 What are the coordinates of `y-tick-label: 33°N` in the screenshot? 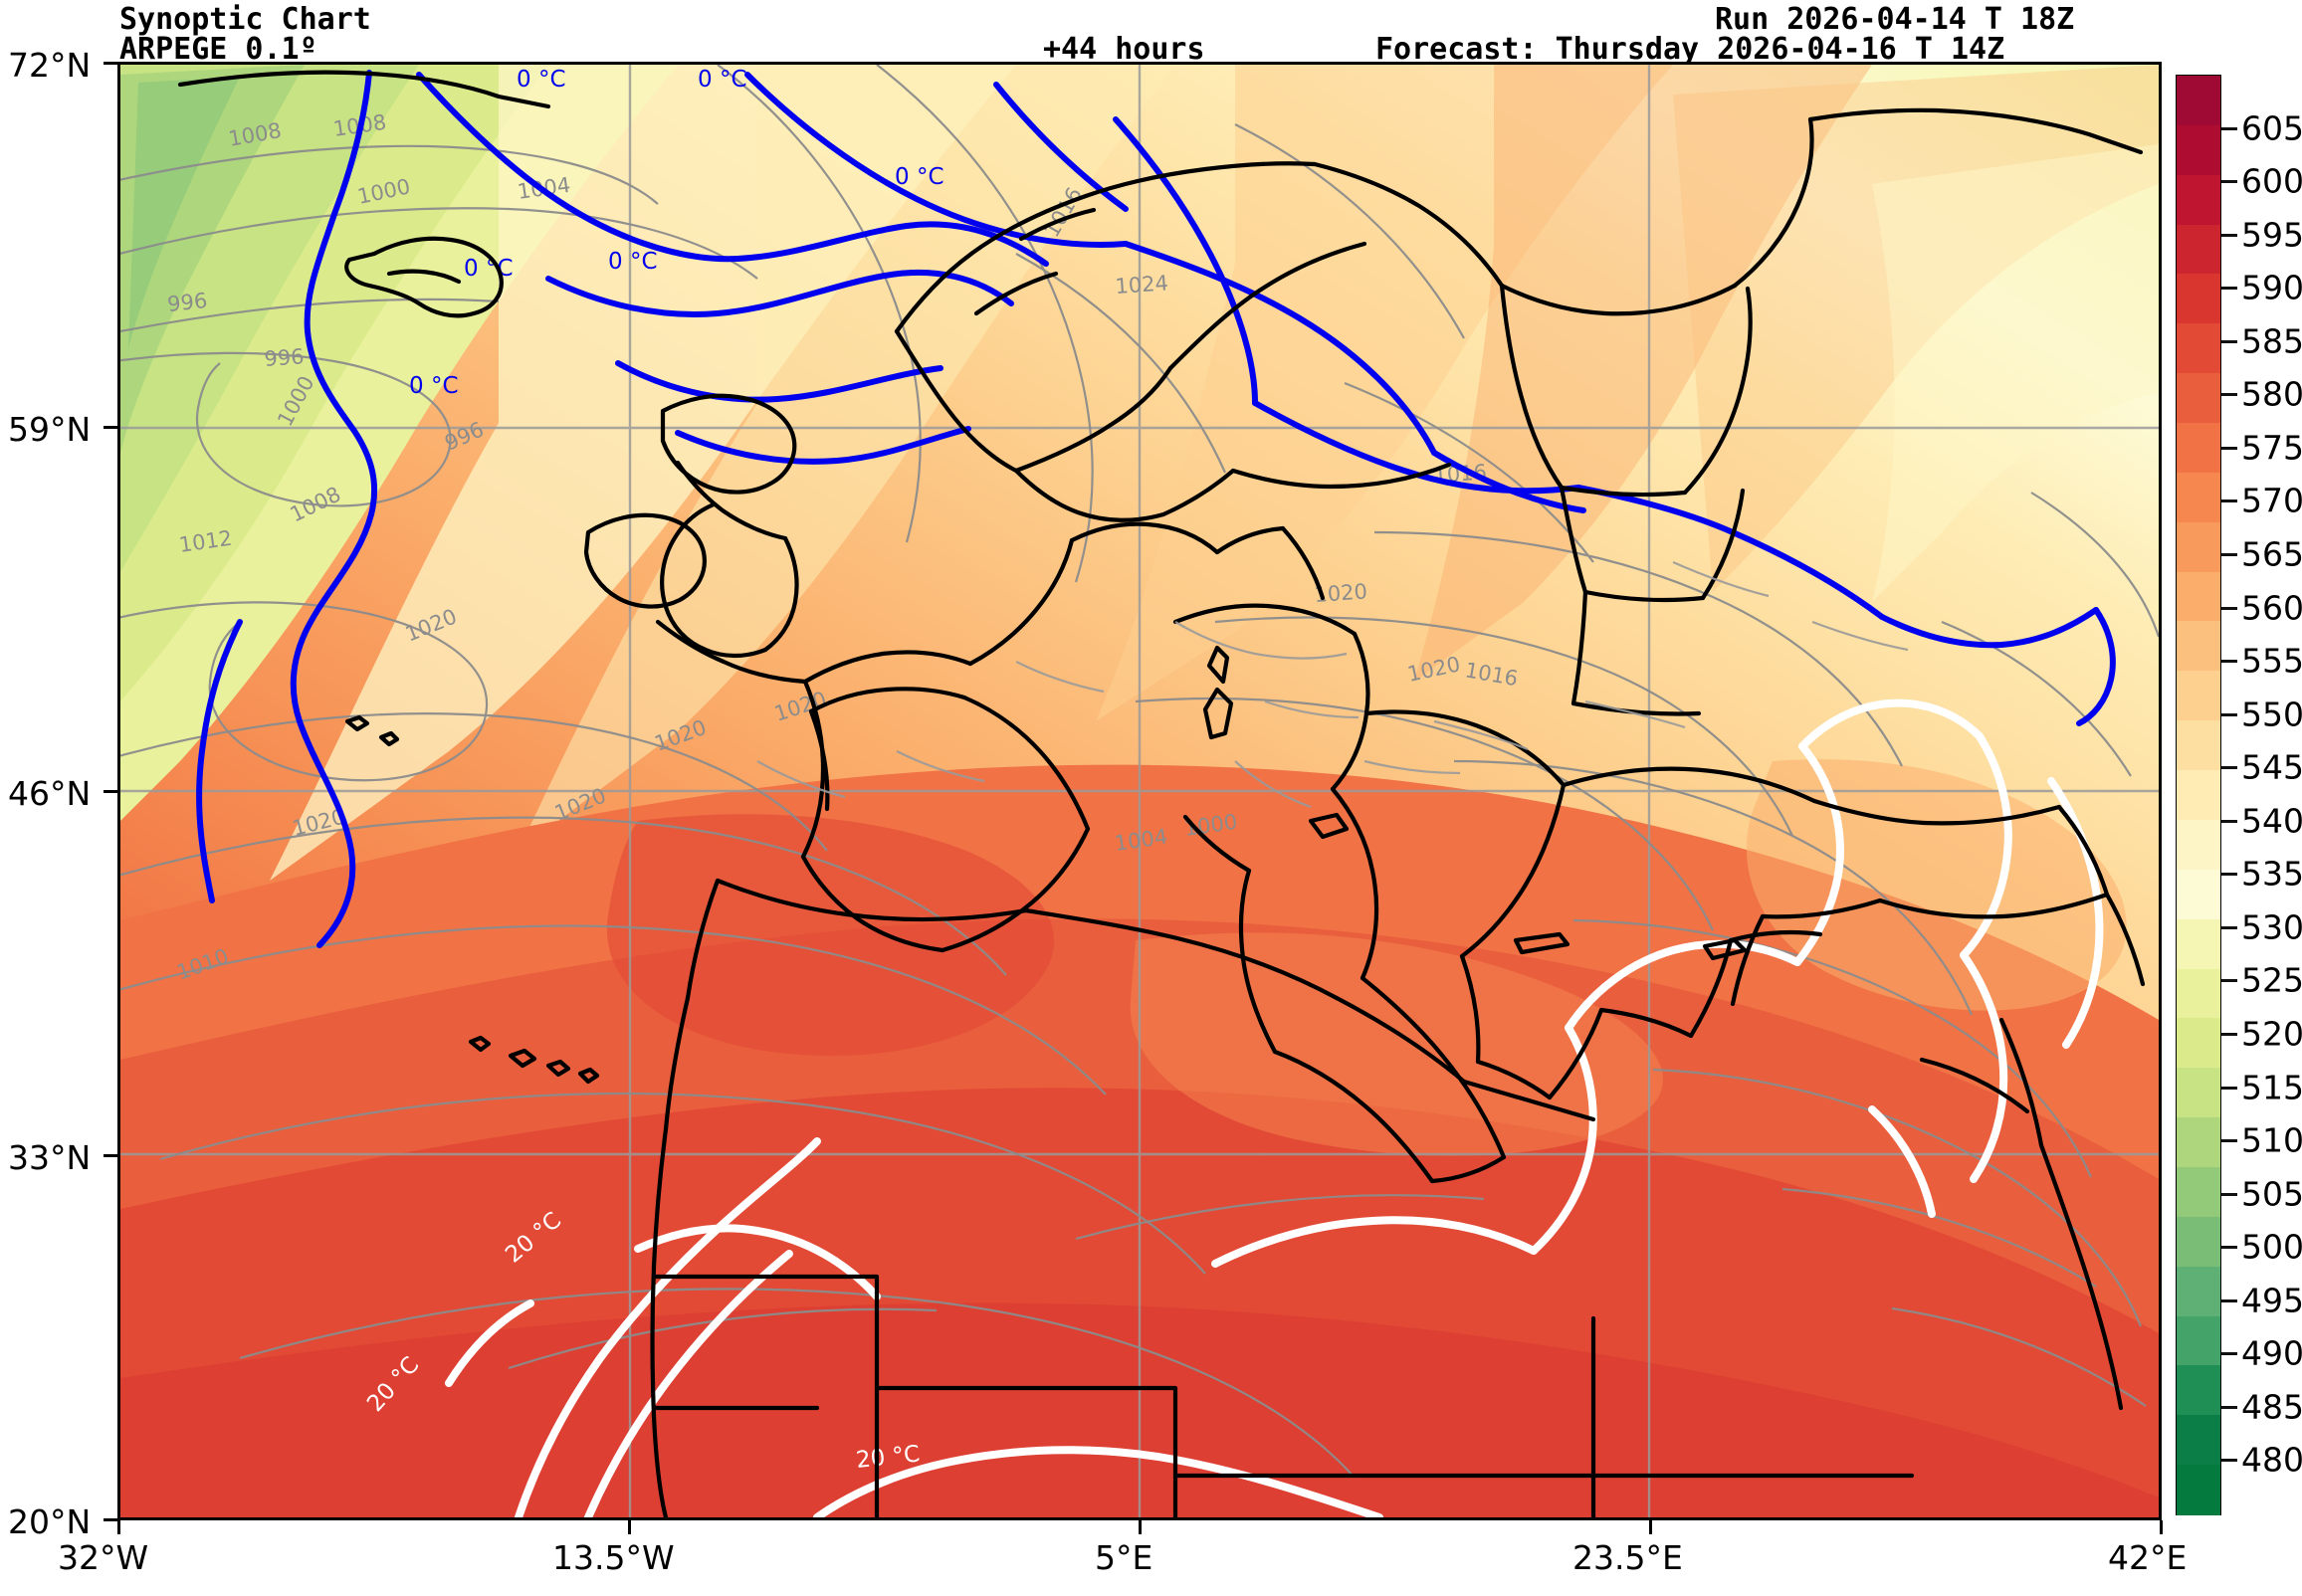 It's located at (50, 1158).